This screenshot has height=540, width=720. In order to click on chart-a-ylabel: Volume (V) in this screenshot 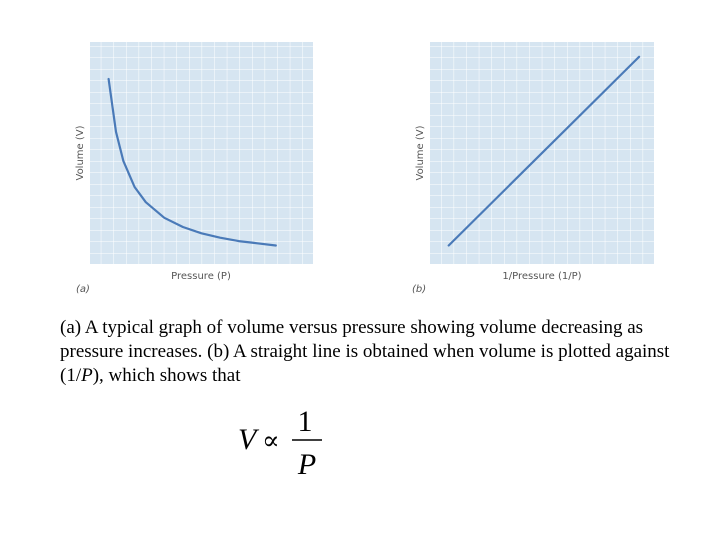, I will do `click(80, 152)`.